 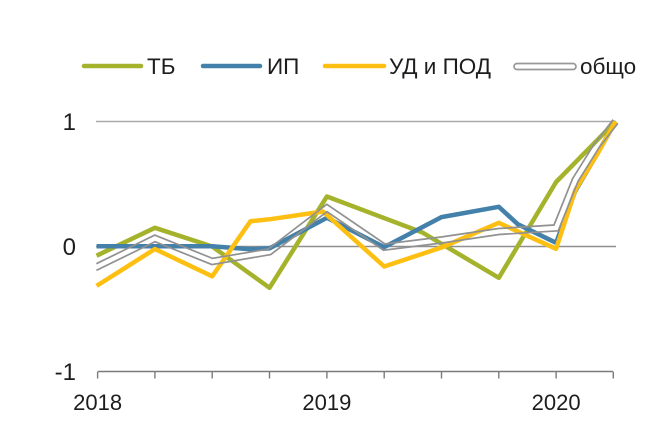 What do you see at coordinates (326, 402) in the screenshot?
I see `svg-text: 2019` at bounding box center [326, 402].